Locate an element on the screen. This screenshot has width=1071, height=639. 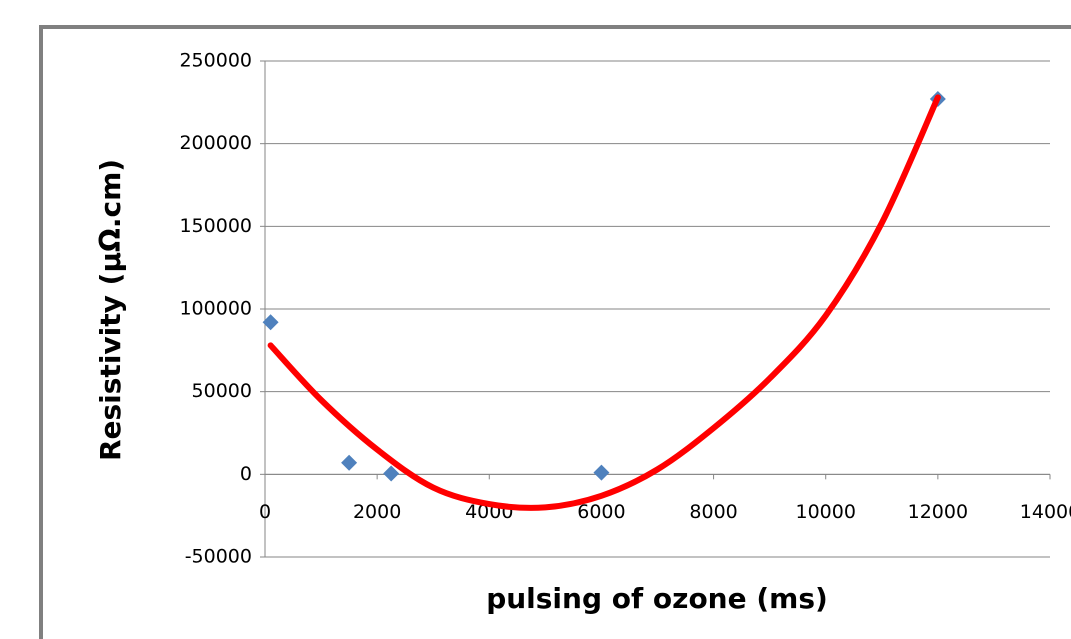
y-tick-label: -50000 is located at coordinates (218, 557).